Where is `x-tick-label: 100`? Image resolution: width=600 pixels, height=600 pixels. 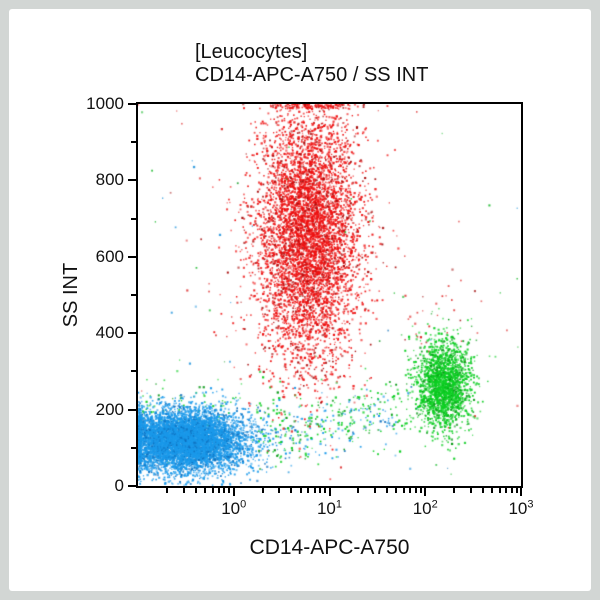 x-tick-label: 100 is located at coordinates (234, 508).